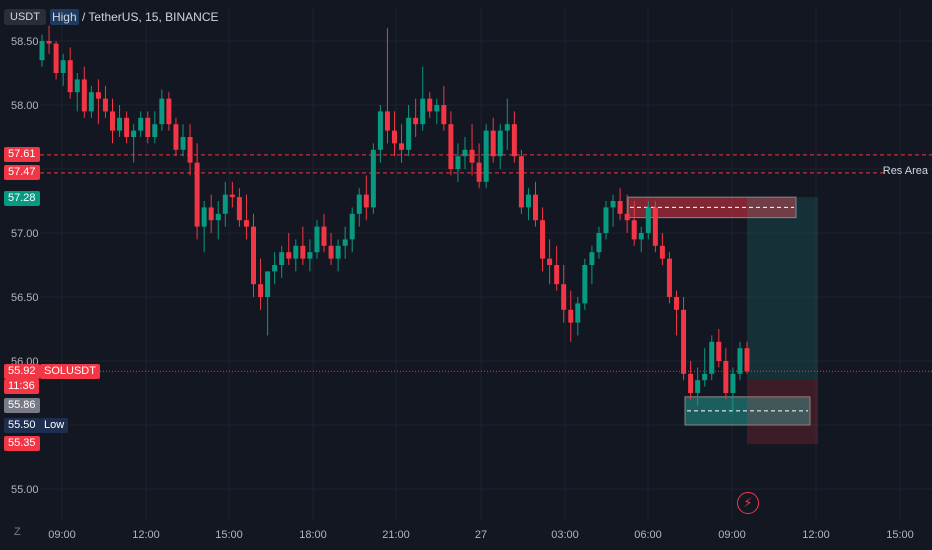 This screenshot has height=550, width=932. What do you see at coordinates (748, 503) in the screenshot?
I see `bolt-icon: ⚡` at bounding box center [748, 503].